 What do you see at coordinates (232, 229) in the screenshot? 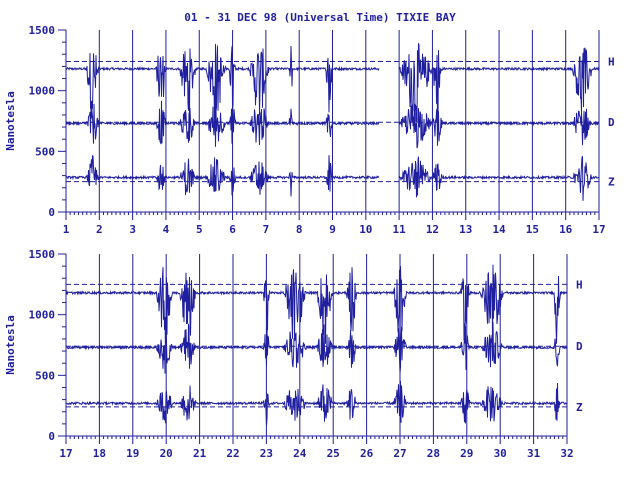
I see `x-tick-label: 6` at bounding box center [232, 229].